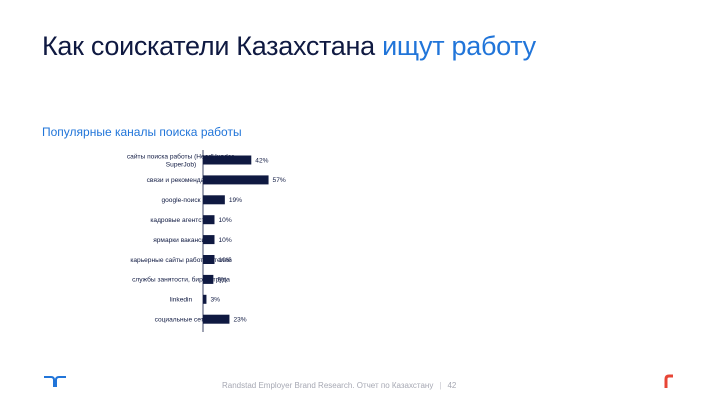 The image size is (720, 401). Describe the element at coordinates (225, 260) in the screenshot. I see `value-label-5: 10%` at that location.